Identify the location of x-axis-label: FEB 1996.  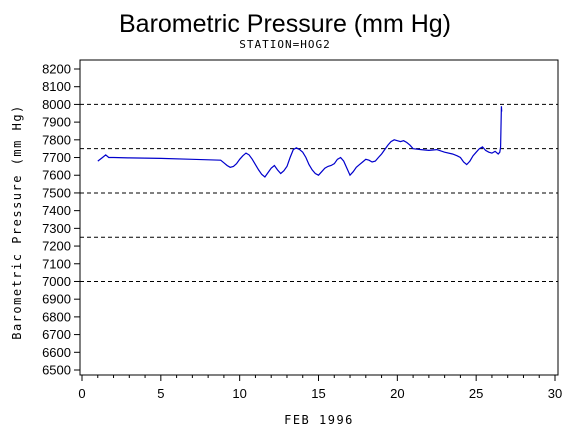
(319, 420).